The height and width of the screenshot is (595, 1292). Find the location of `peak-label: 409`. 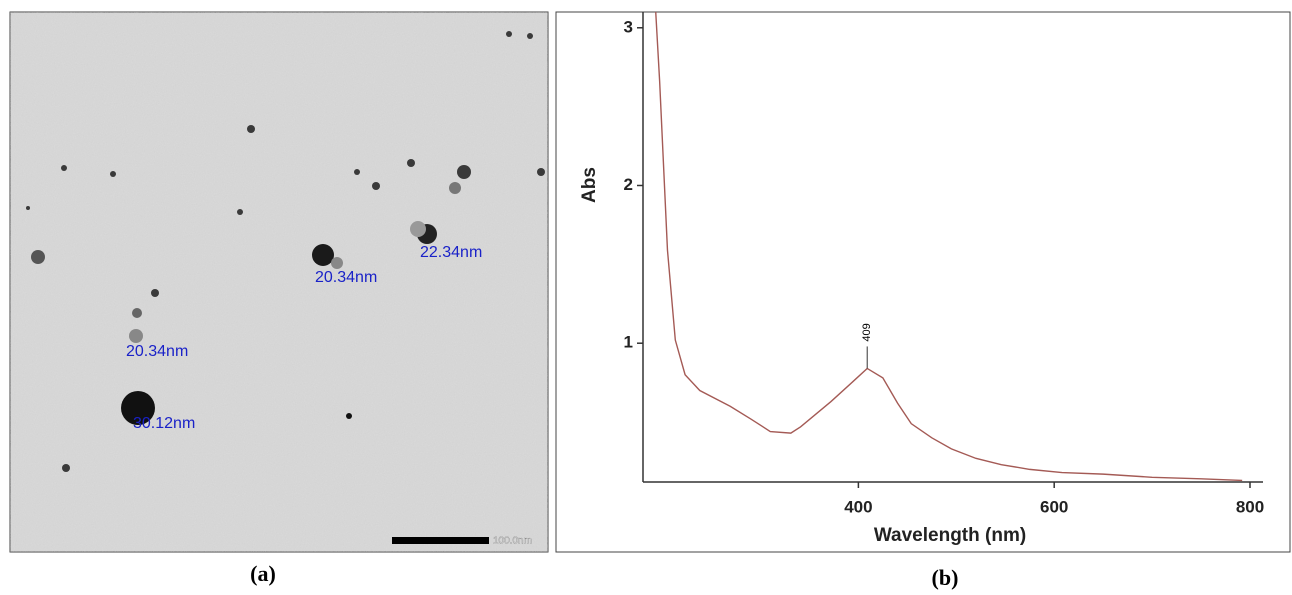

peak-label: 409 is located at coordinates (867, 332).